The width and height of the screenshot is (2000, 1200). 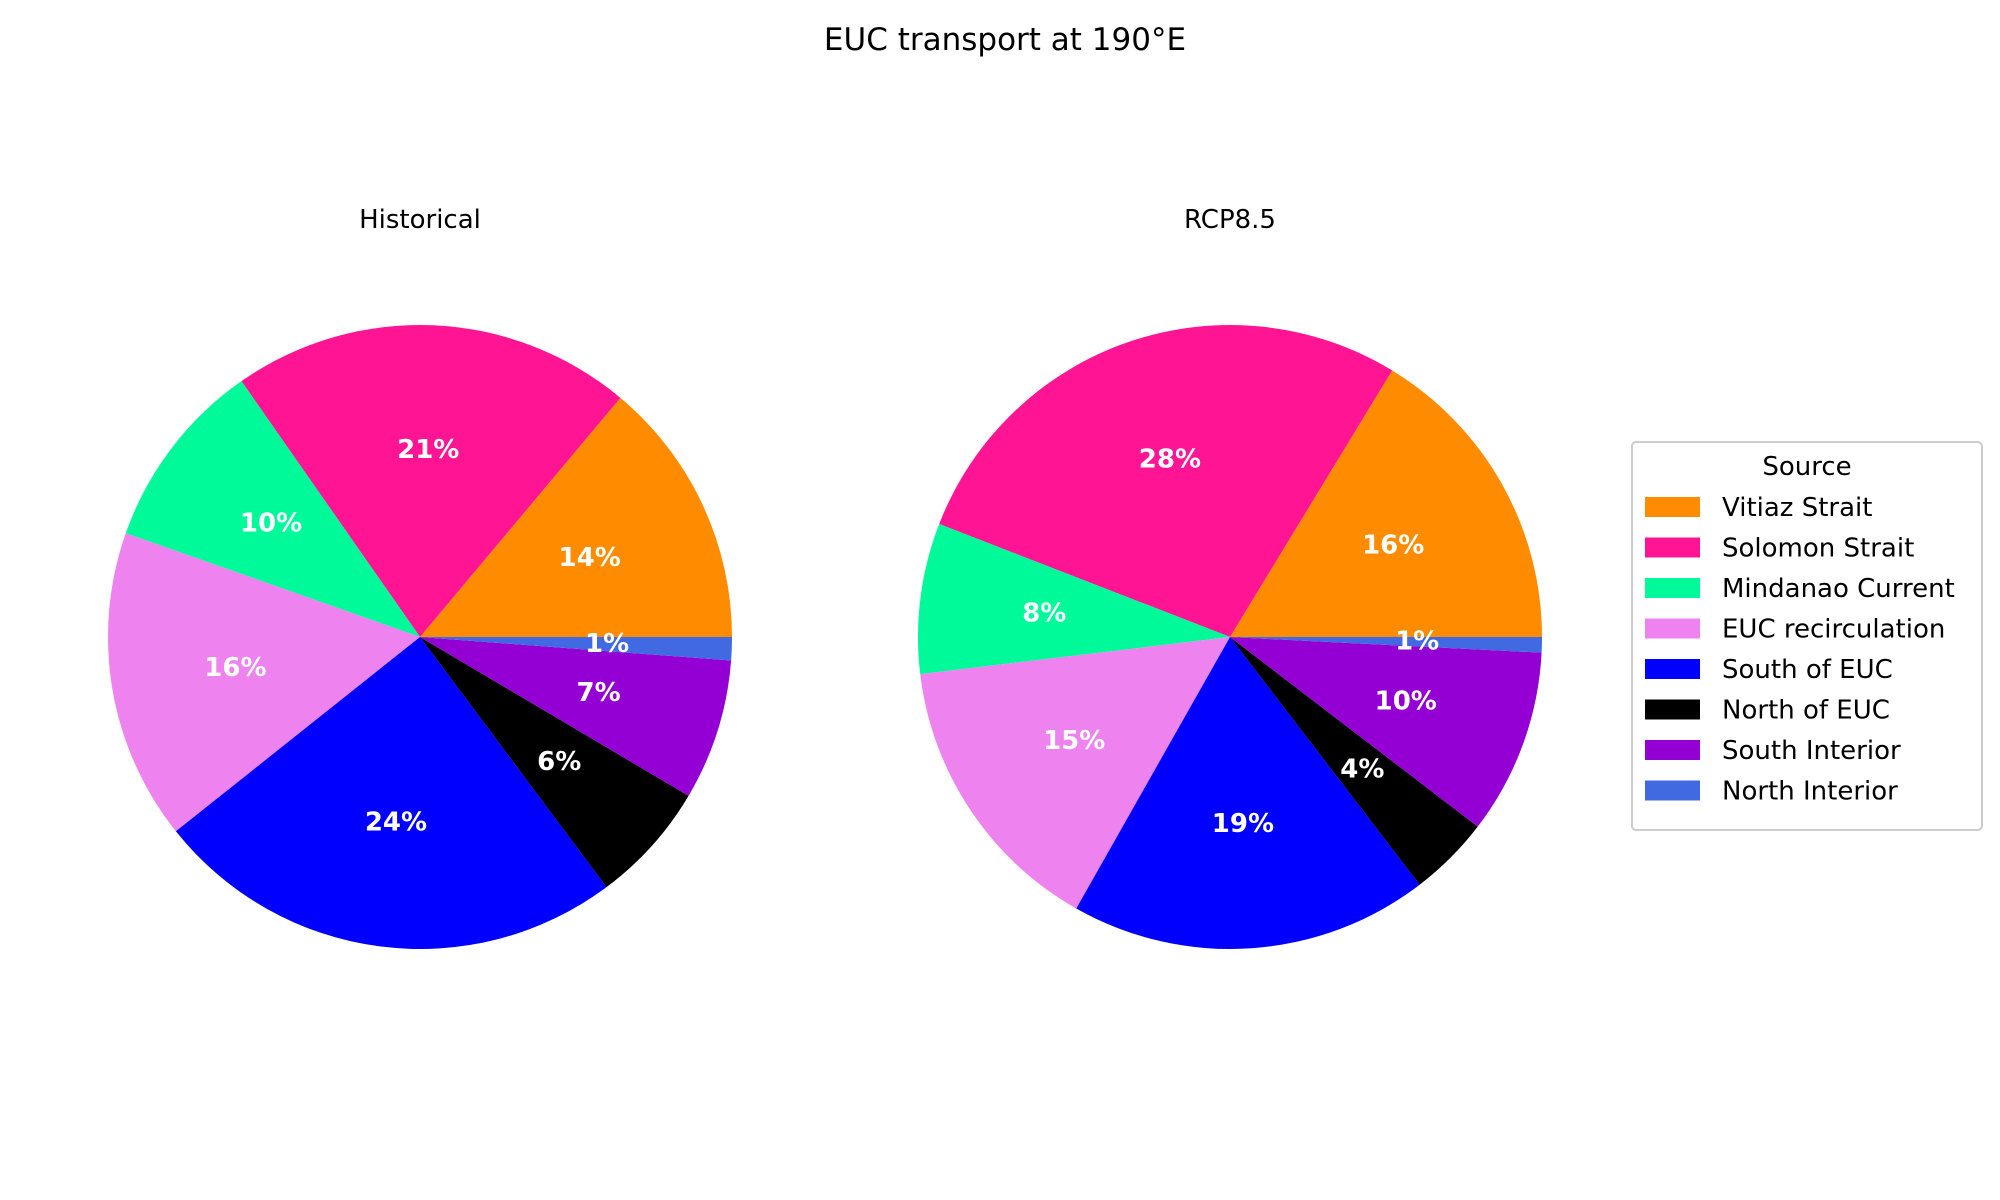 I want to click on chart-title: EUC transport at 190°E, so click(x=1005, y=40).